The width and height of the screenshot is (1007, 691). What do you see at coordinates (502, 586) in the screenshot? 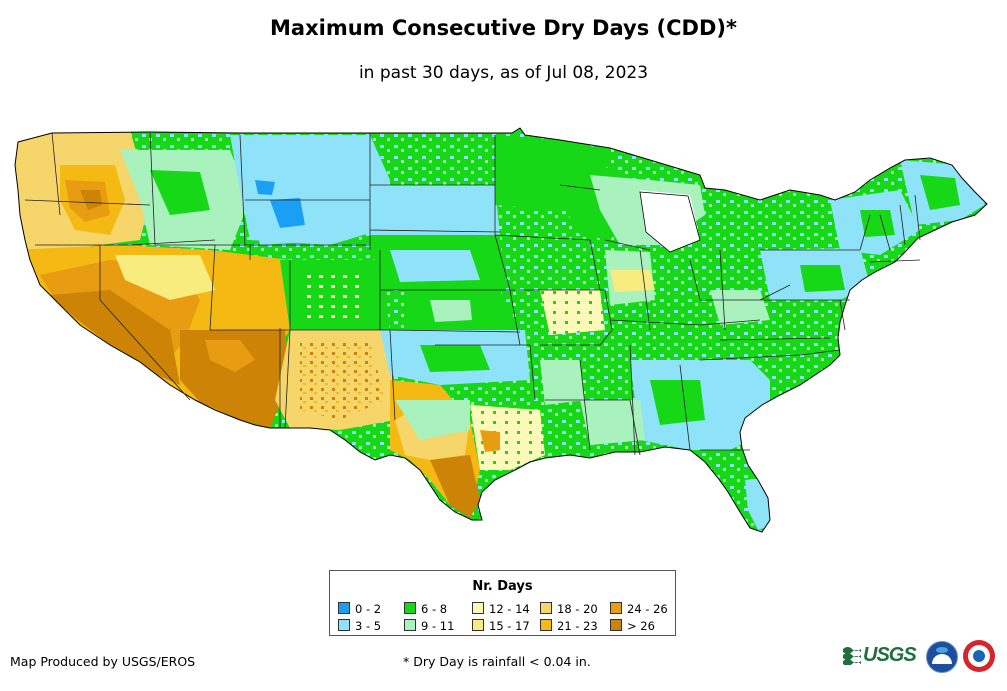
I see `legend-title: Nr. Days` at bounding box center [502, 586].